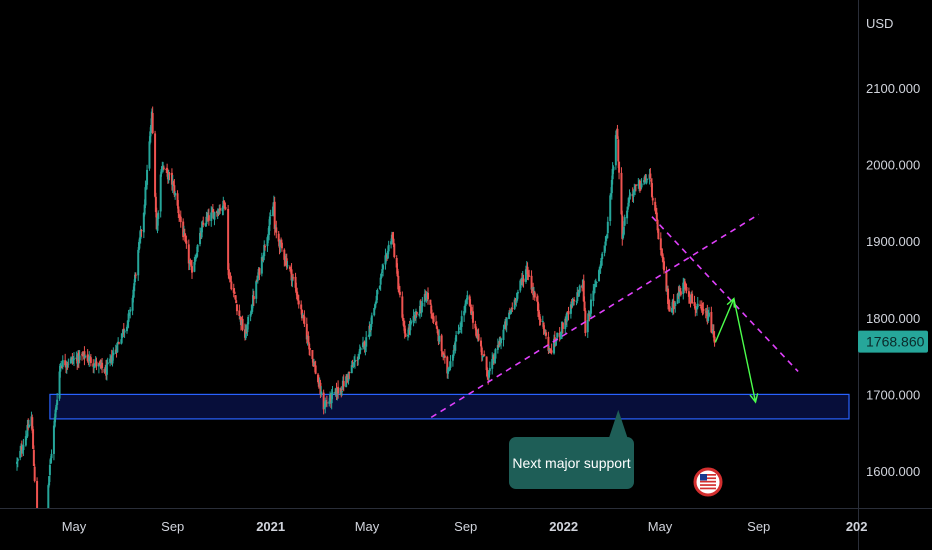 Image resolution: width=932 pixels, height=550 pixels. What do you see at coordinates (725, 294) in the screenshot?
I see `descending-trendline` at bounding box center [725, 294].